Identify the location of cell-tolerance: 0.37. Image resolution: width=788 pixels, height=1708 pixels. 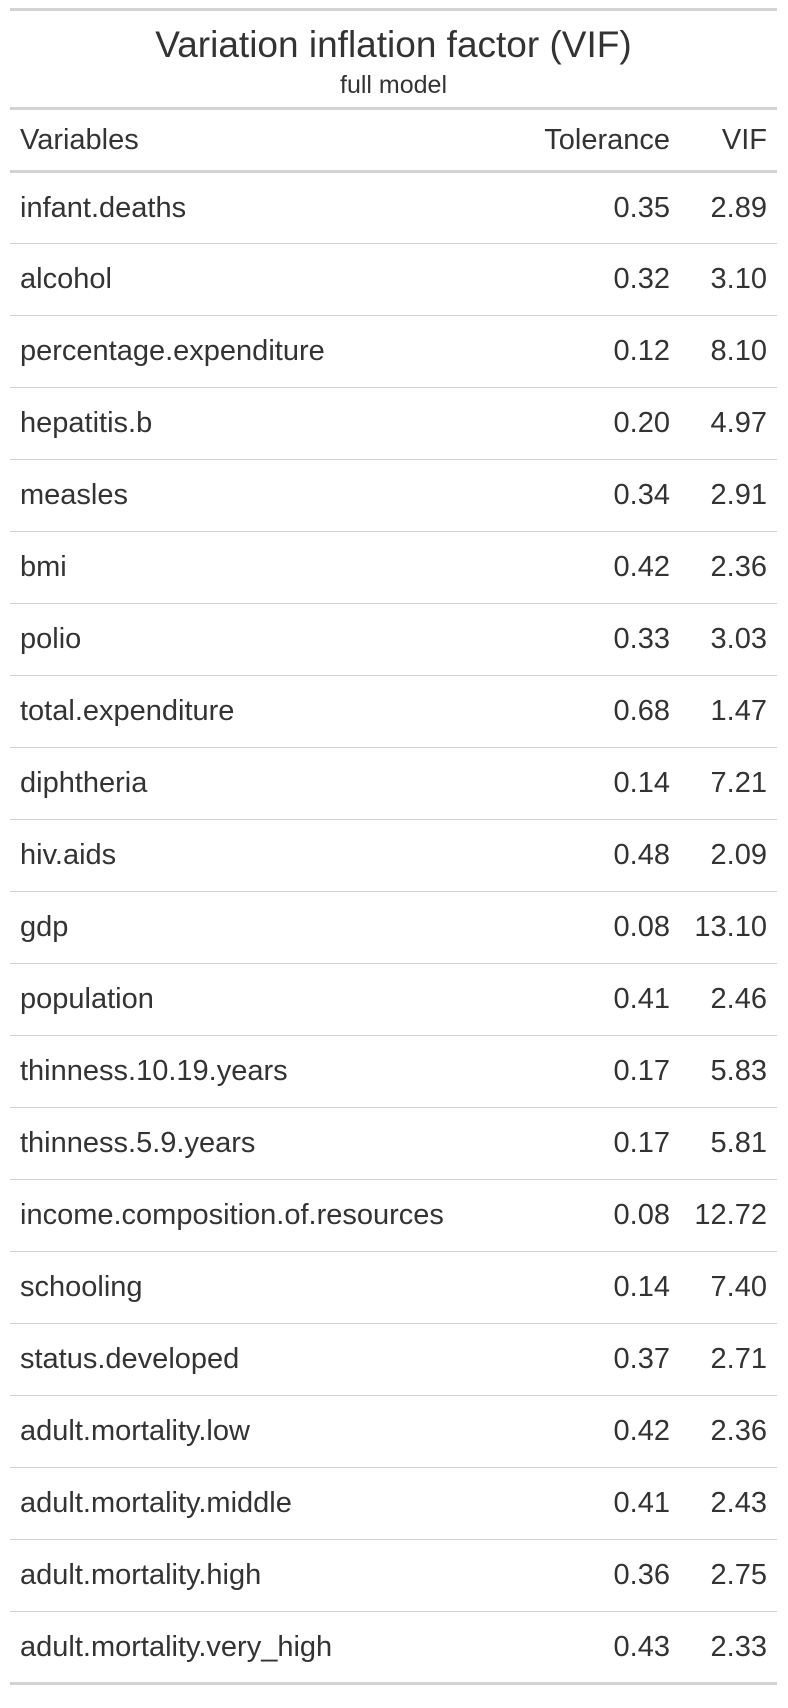
(641, 1359).